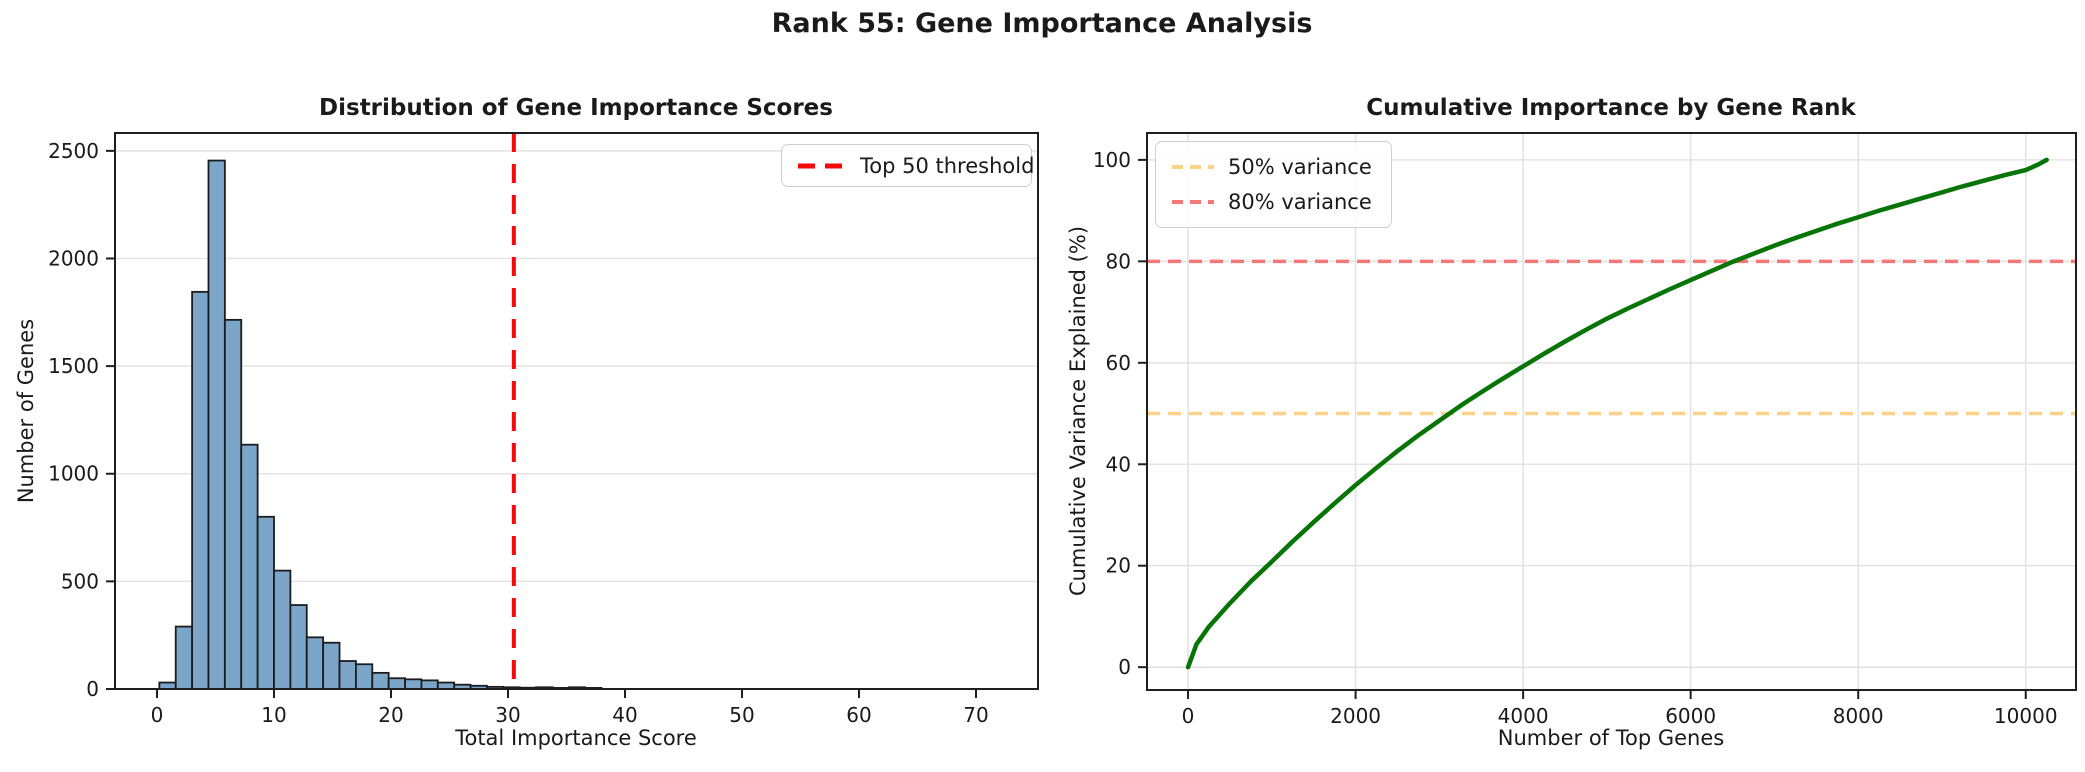  Describe the element at coordinates (2026, 716) in the screenshot. I see `x-tick-label: 10000` at that location.